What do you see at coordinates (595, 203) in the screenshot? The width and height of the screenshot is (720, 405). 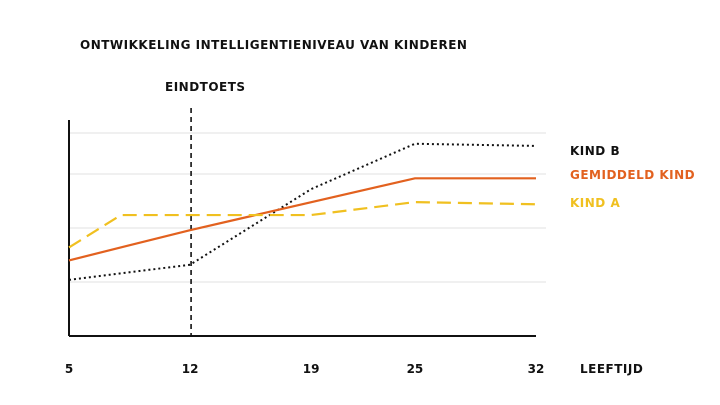 I see `legend-kind-a: KIND A` at bounding box center [595, 203].